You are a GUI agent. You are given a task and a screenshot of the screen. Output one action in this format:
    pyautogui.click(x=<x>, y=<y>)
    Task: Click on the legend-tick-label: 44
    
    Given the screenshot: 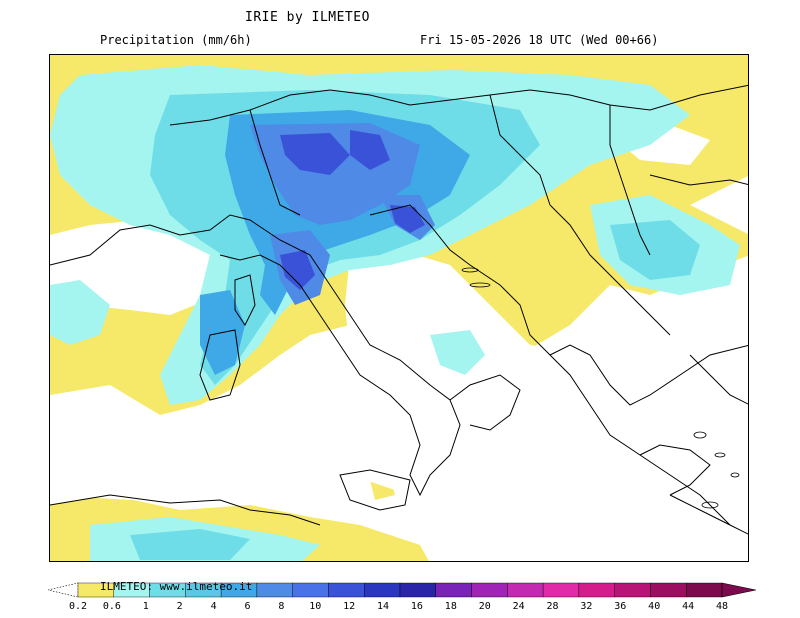 What is the action you would take?
    pyautogui.click(x=688, y=606)
    